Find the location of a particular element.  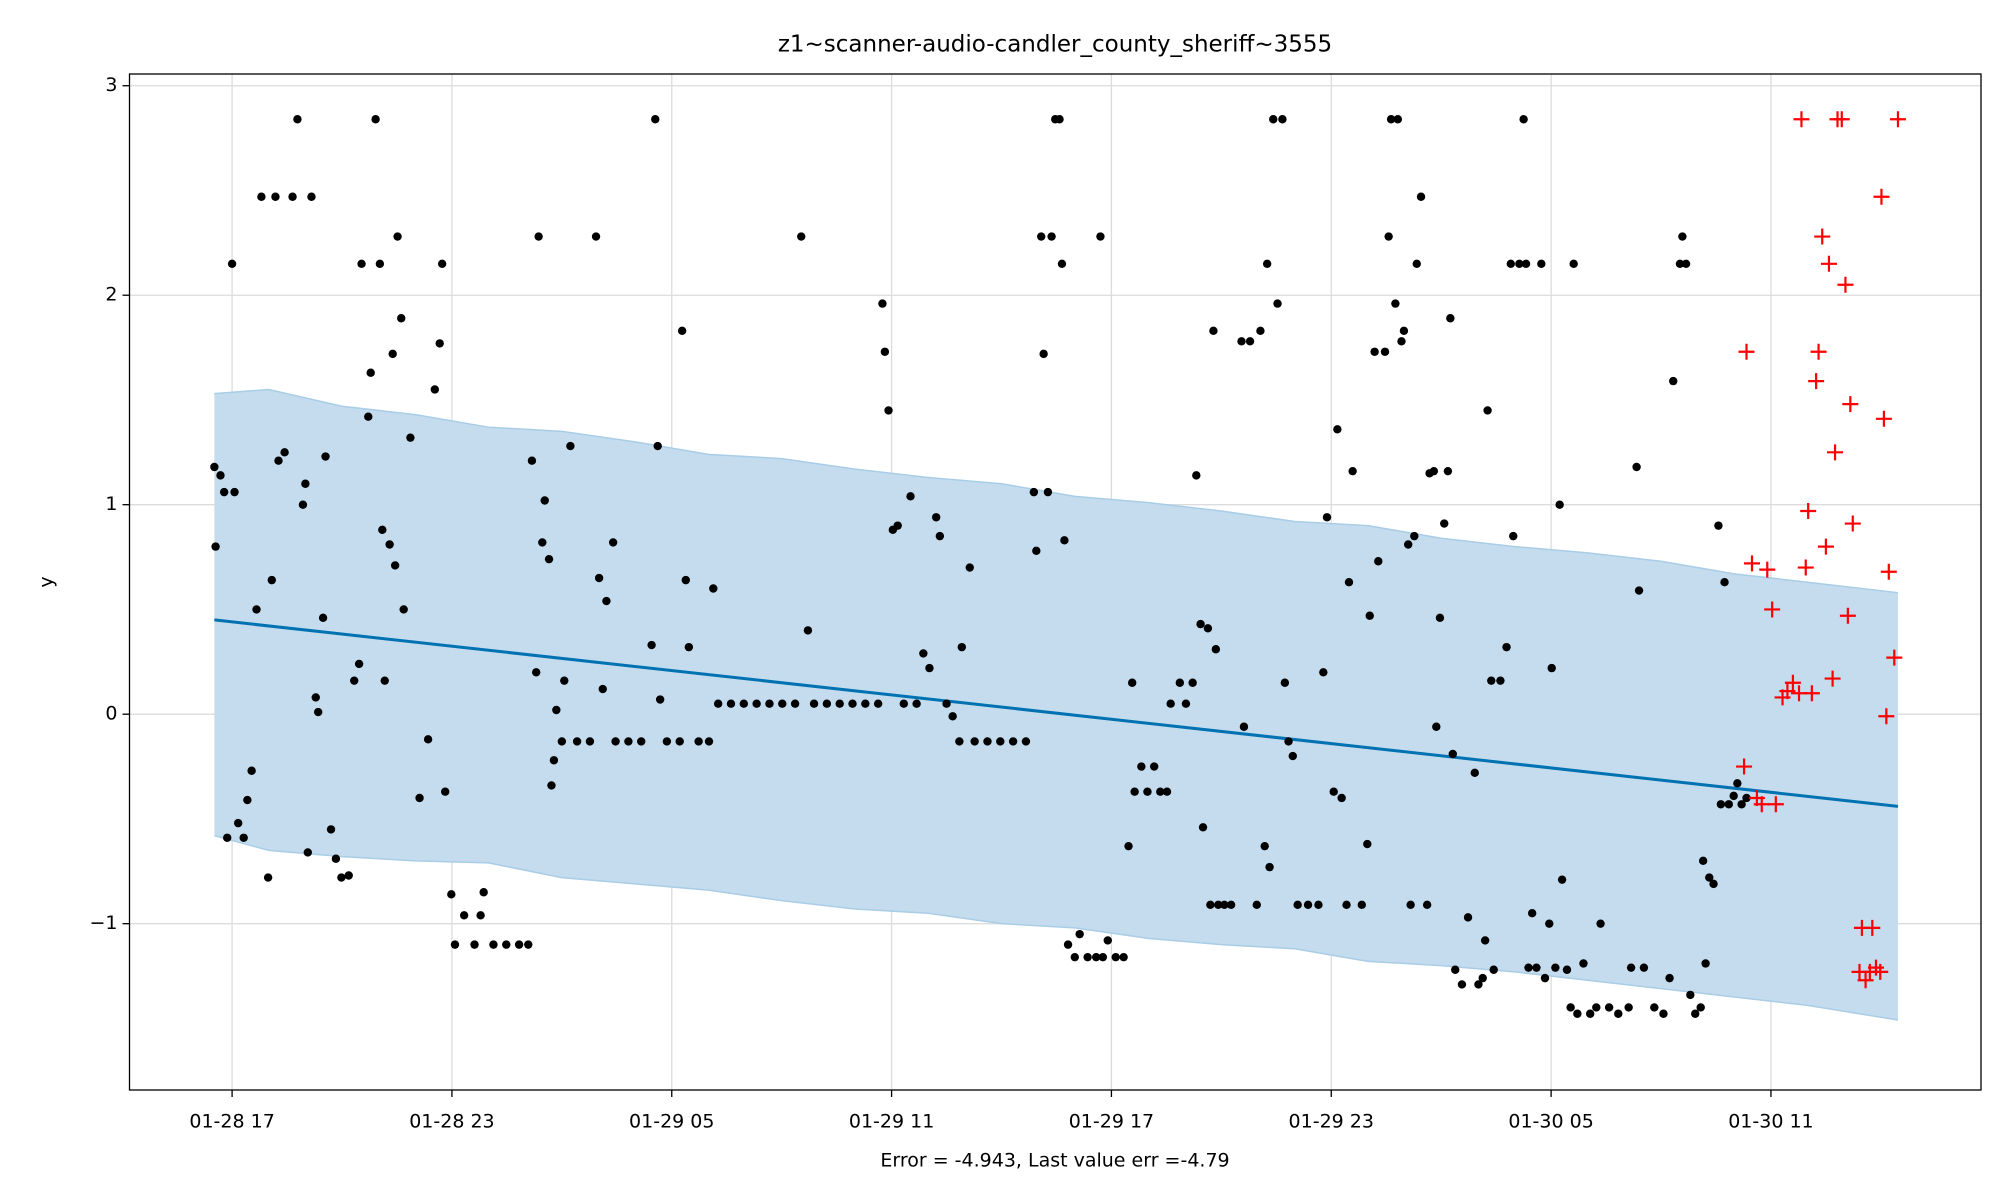

y-tick-label: 1 is located at coordinates (111, 504).